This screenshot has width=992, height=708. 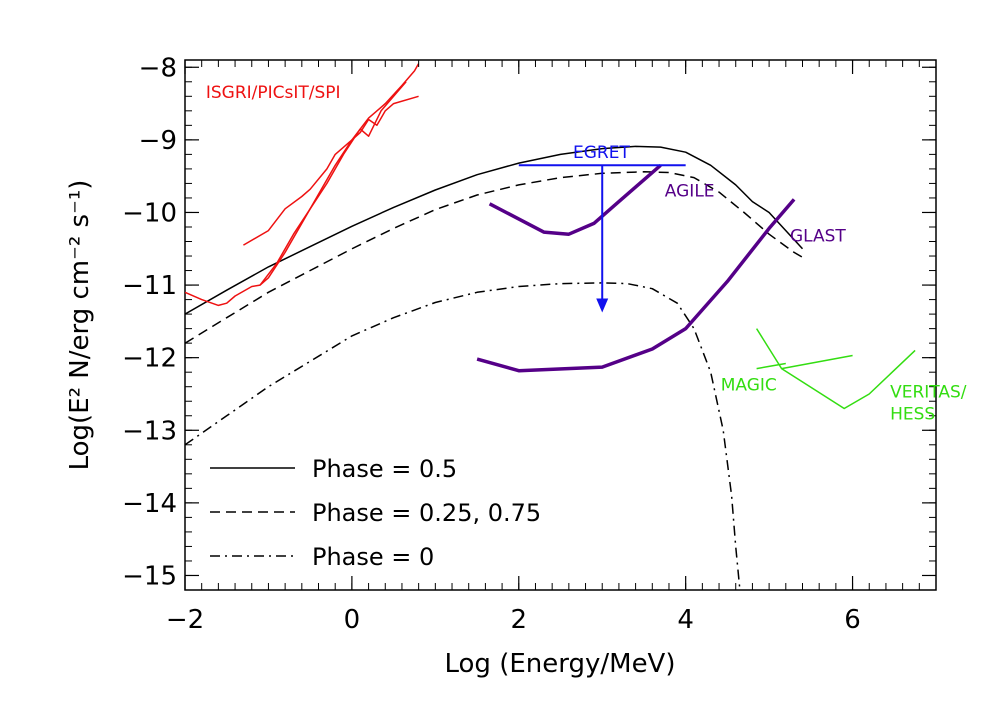 What do you see at coordinates (928, 393) in the screenshot?
I see `annotation-label: VERITAS/` at bounding box center [928, 393].